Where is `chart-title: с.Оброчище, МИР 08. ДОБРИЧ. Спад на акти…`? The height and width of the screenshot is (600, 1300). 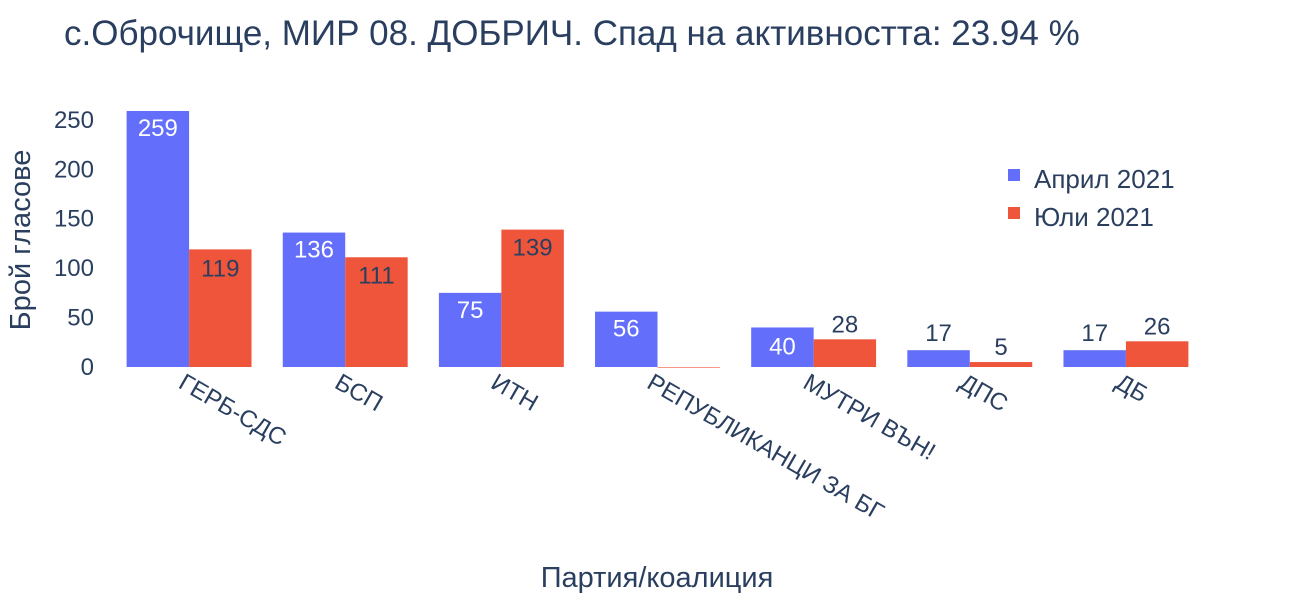
chart-title: с.Оброчище, МИР 08. ДОБРИЧ. Спад на акти… is located at coordinates (572, 33).